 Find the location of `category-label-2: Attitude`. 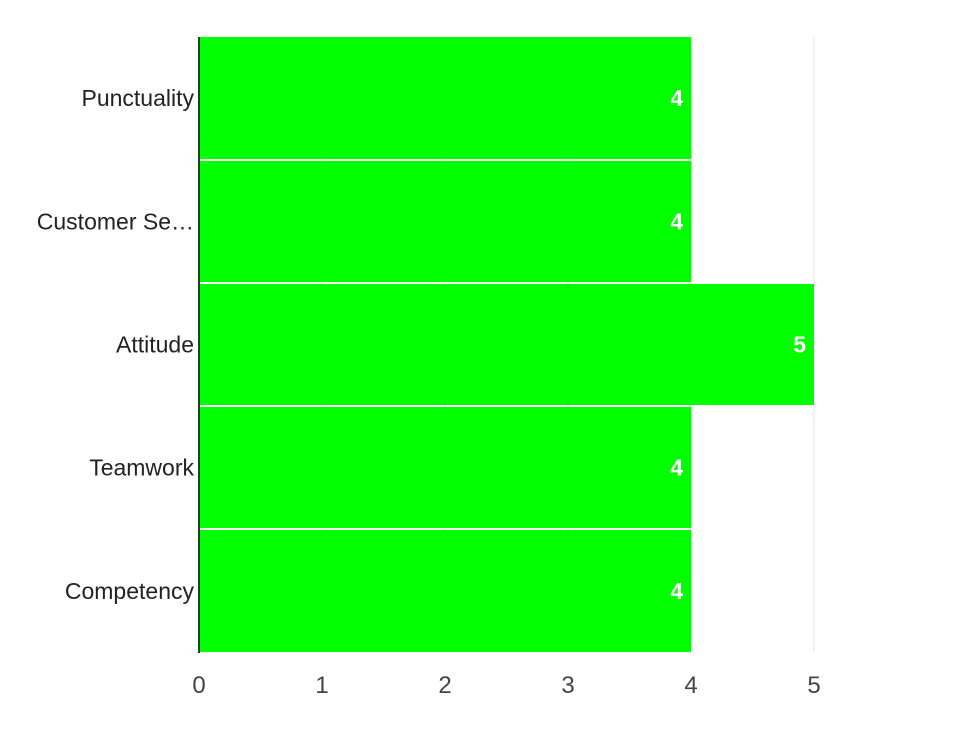

category-label-2: Attitude is located at coordinates (155, 345).